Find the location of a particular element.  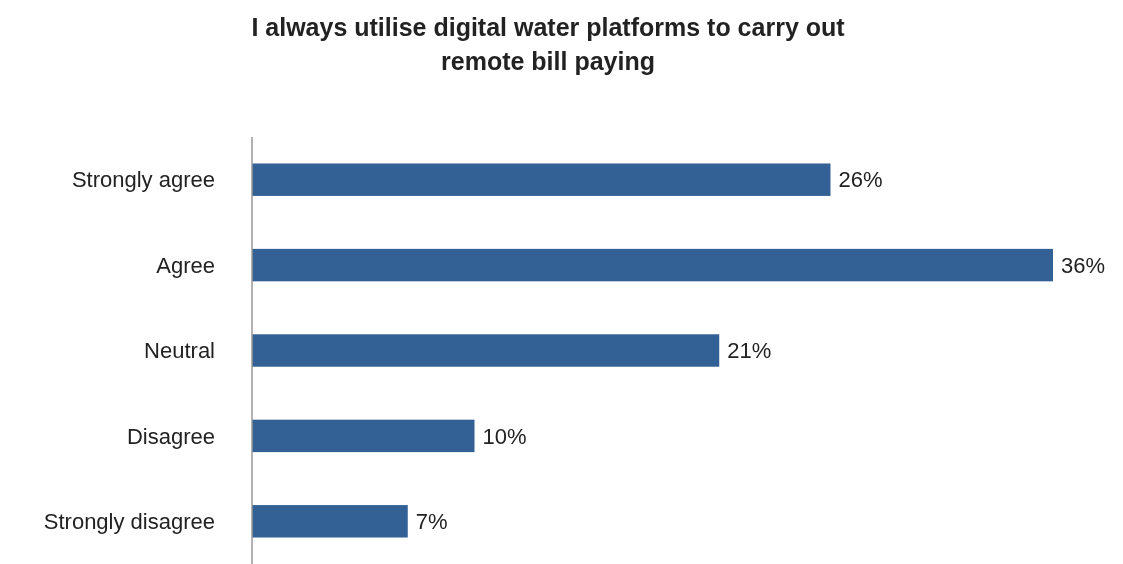

chart-title: I always utilise digital water platforms to carry out remote bill paying is located at coordinates (548, 44).